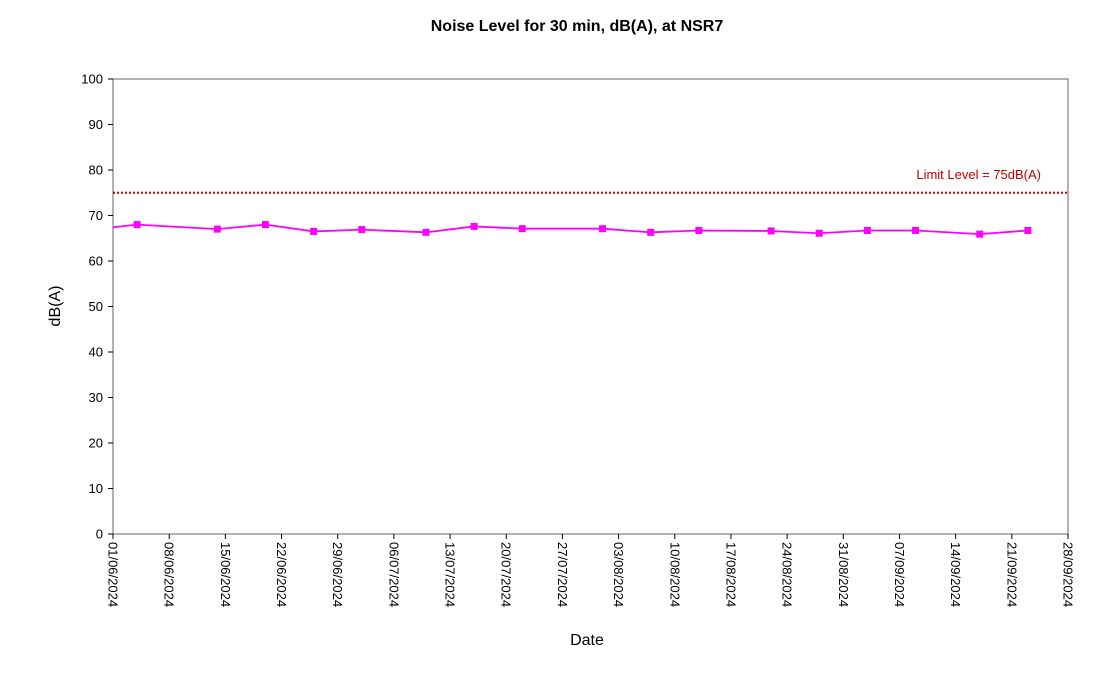 The height and width of the screenshot is (678, 1112). Describe the element at coordinates (562, 574) in the screenshot. I see `x-tick-label: 27/07/2024` at that location.